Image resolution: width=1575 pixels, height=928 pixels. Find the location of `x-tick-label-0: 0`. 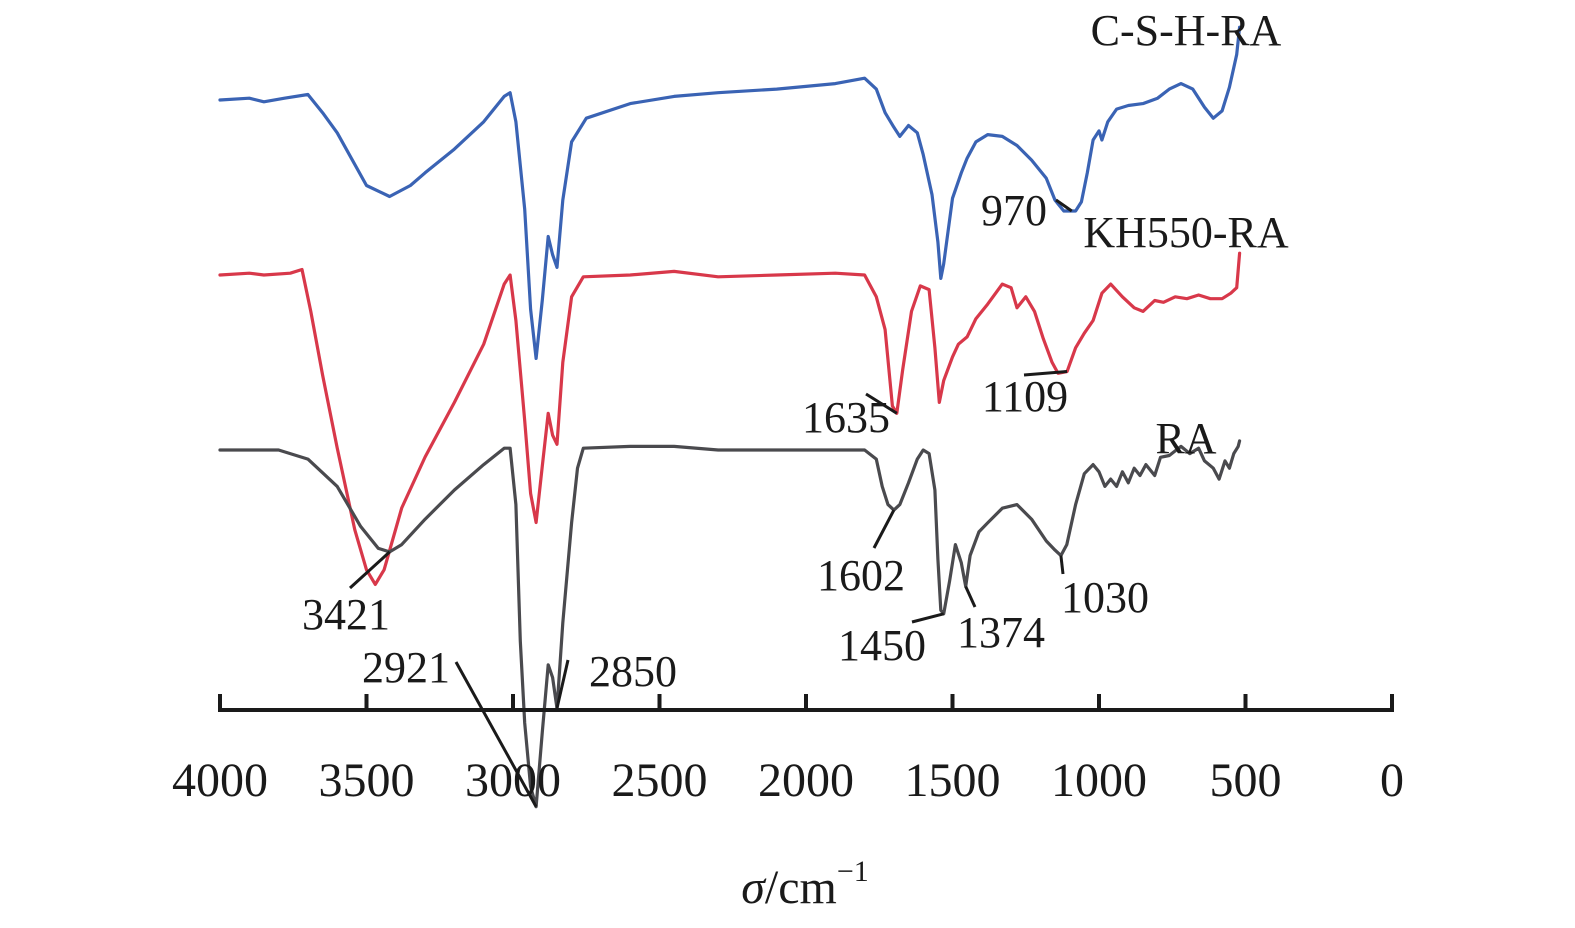

x-tick-label-0: 0 is located at coordinates (1392, 780).